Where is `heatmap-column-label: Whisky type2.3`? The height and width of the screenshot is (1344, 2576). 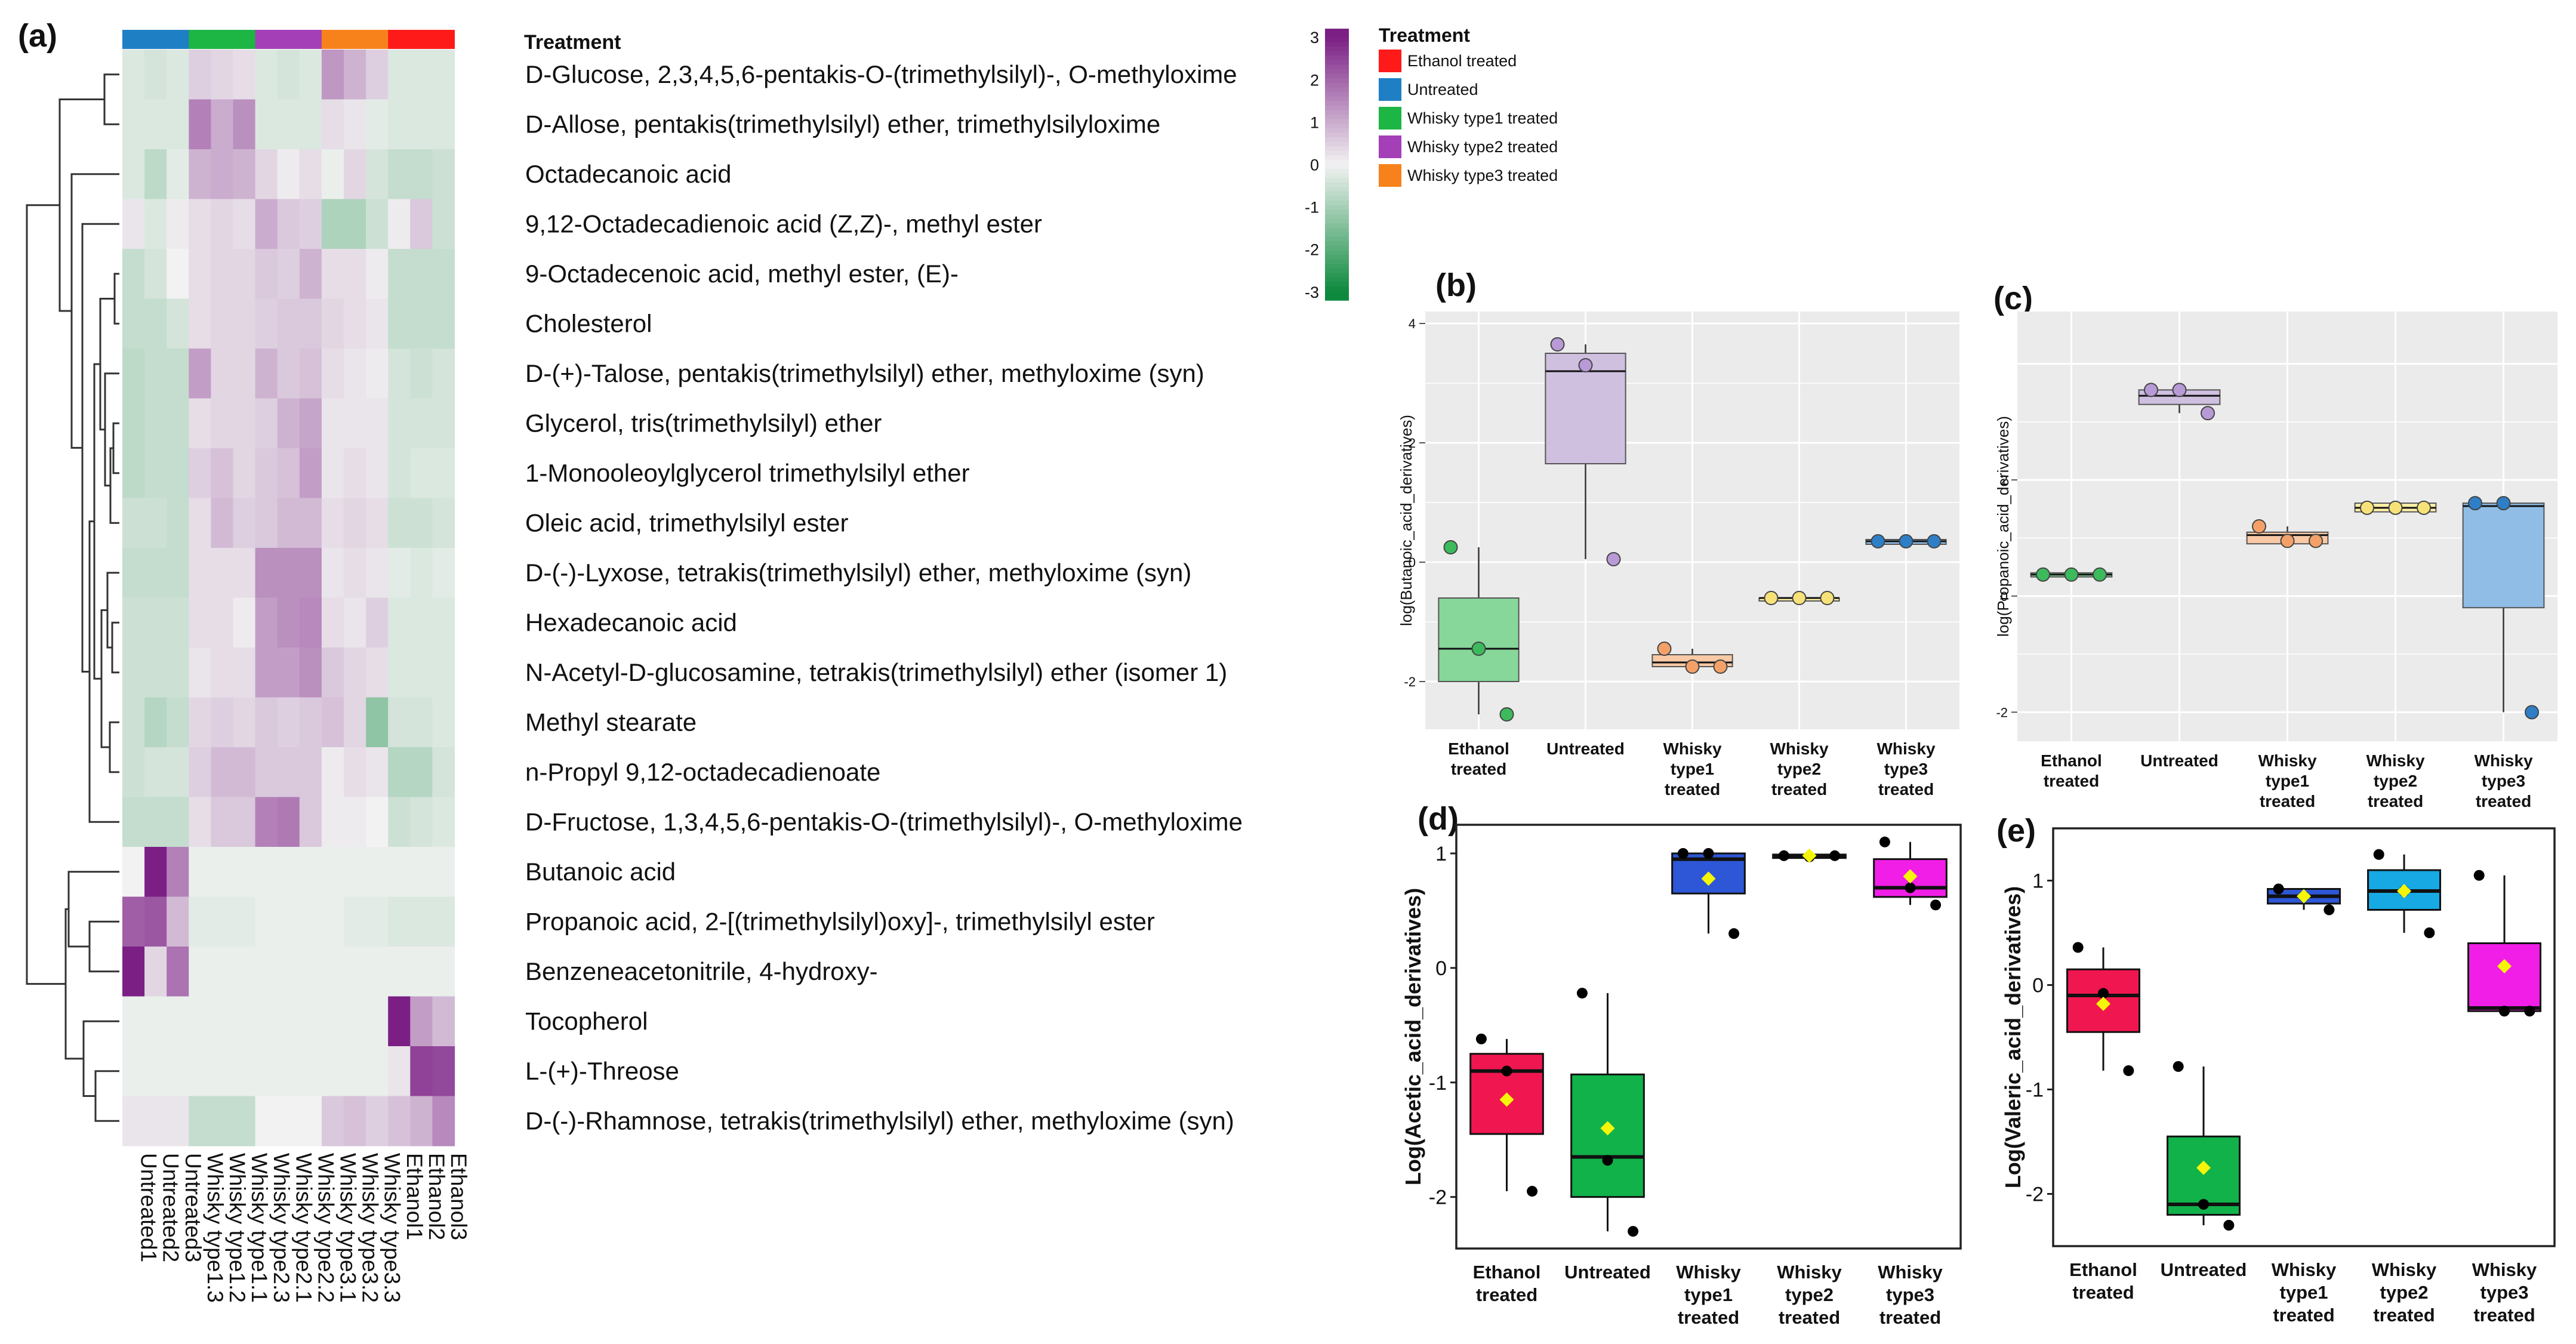 heatmap-column-label: Whisky type2.3 is located at coordinates (281, 1228).